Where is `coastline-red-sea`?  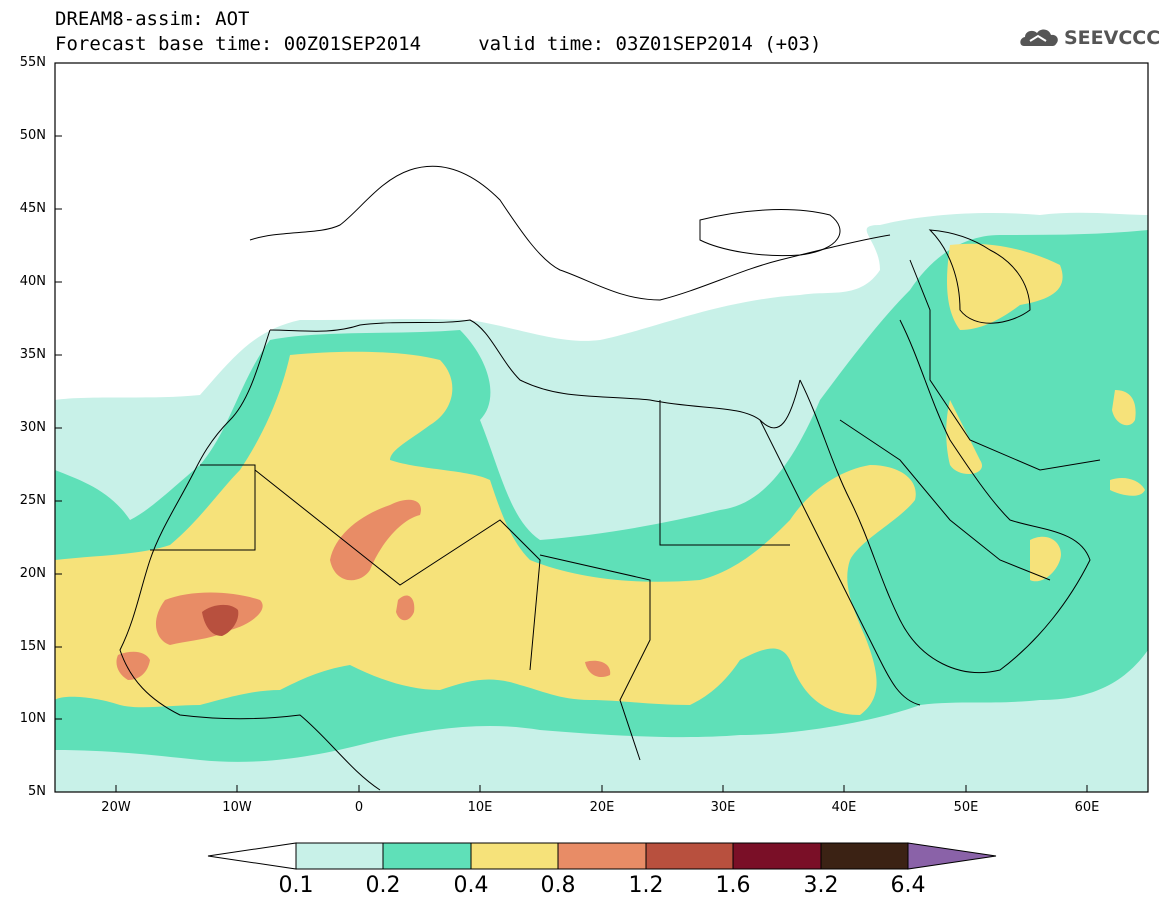
coastline-red-sea is located at coordinates (840, 562).